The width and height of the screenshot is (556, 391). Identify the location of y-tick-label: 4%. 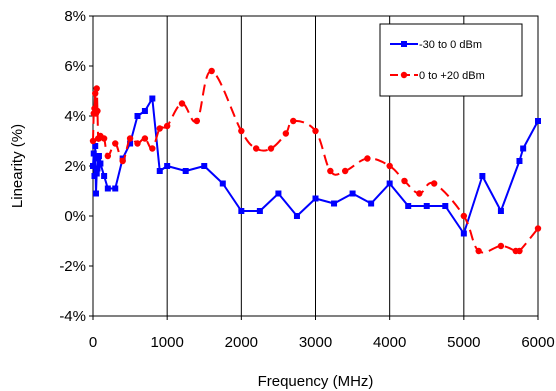
(75, 116).